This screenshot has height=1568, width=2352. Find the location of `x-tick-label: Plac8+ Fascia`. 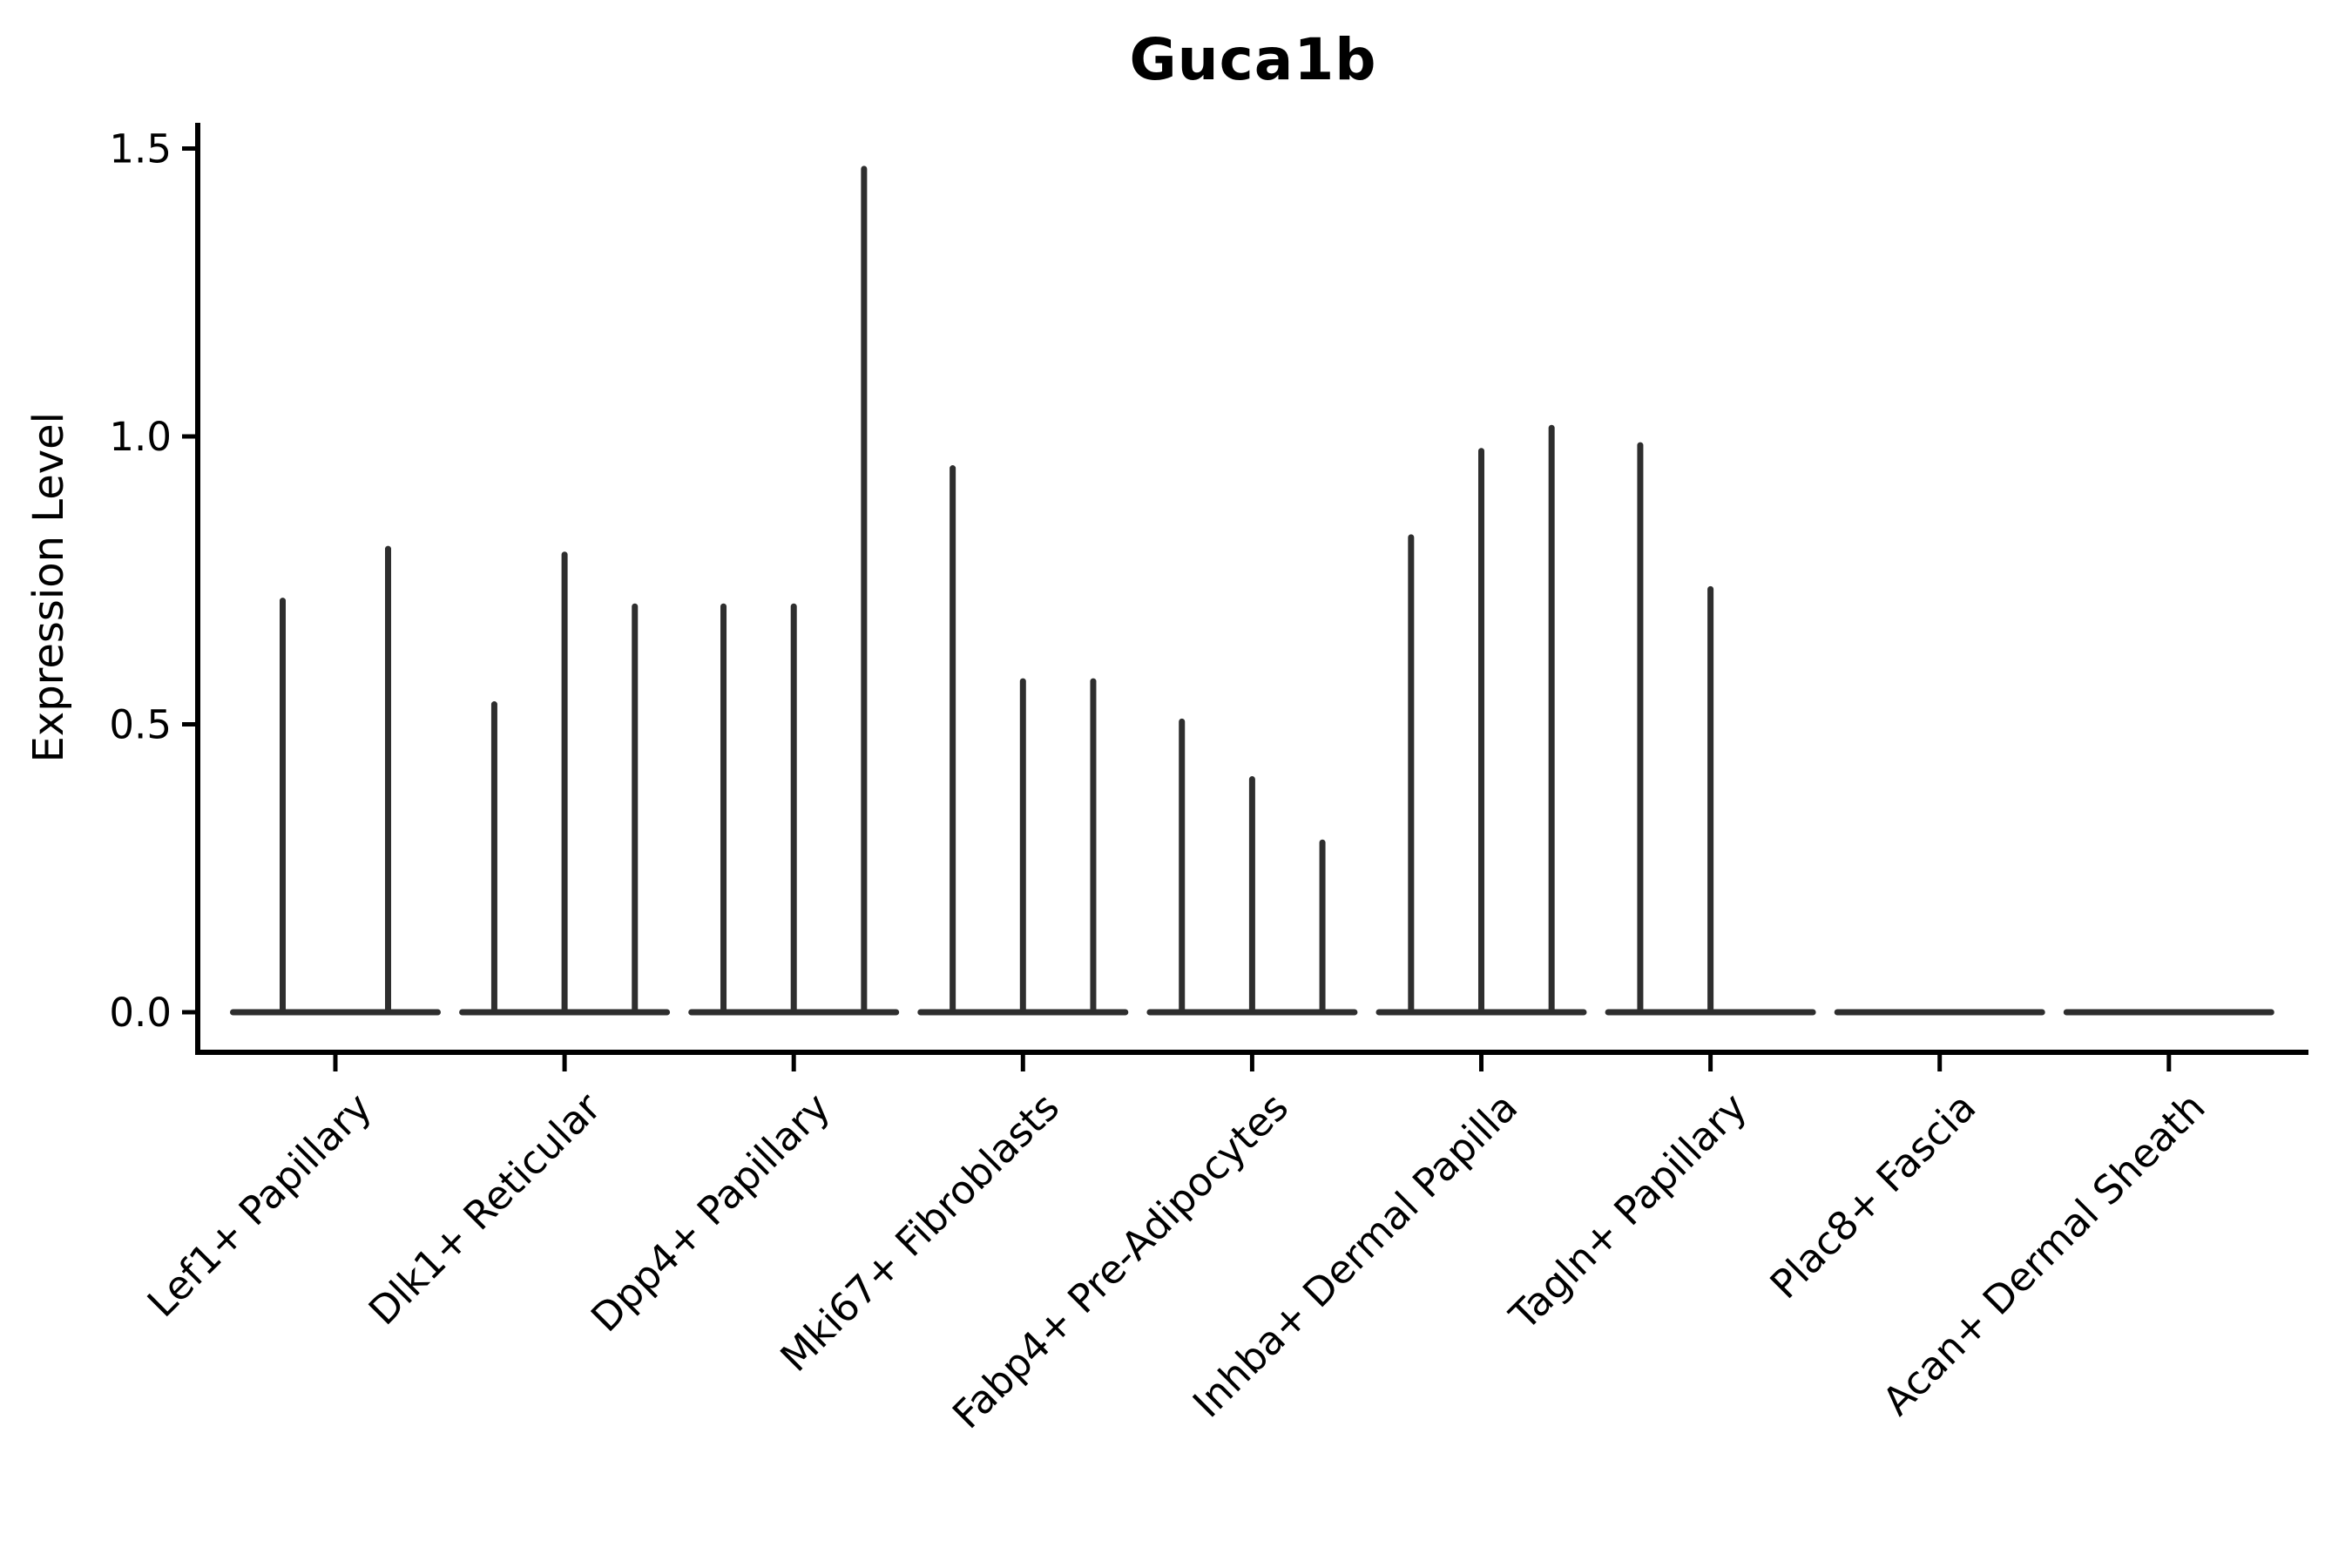

x-tick-label: Plac8+ Fascia is located at coordinates (1873, 1196).